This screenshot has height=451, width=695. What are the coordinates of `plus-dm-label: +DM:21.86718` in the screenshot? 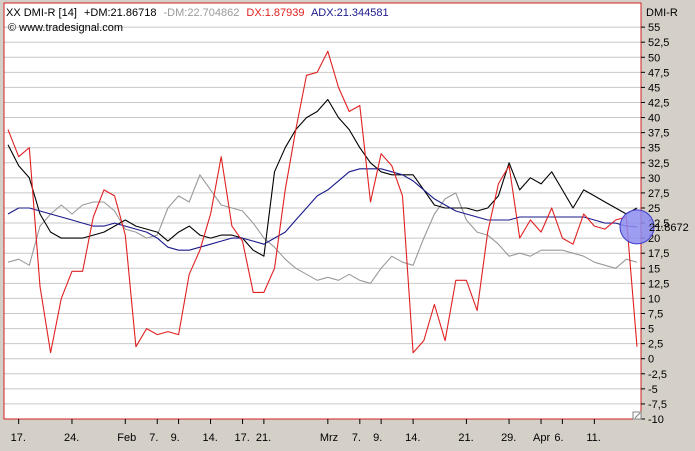 It's located at (120, 13).